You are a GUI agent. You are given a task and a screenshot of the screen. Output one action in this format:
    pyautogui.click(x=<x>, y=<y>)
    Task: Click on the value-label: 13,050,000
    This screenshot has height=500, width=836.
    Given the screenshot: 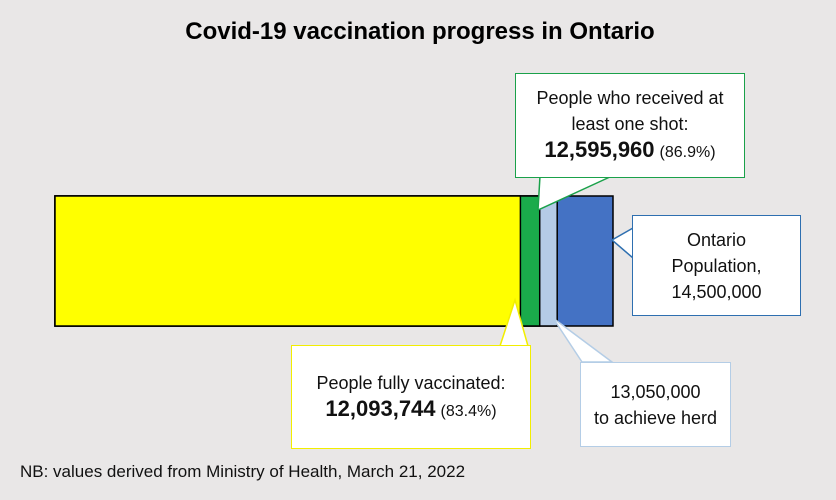 What is the action you would take?
    pyautogui.click(x=655, y=391)
    